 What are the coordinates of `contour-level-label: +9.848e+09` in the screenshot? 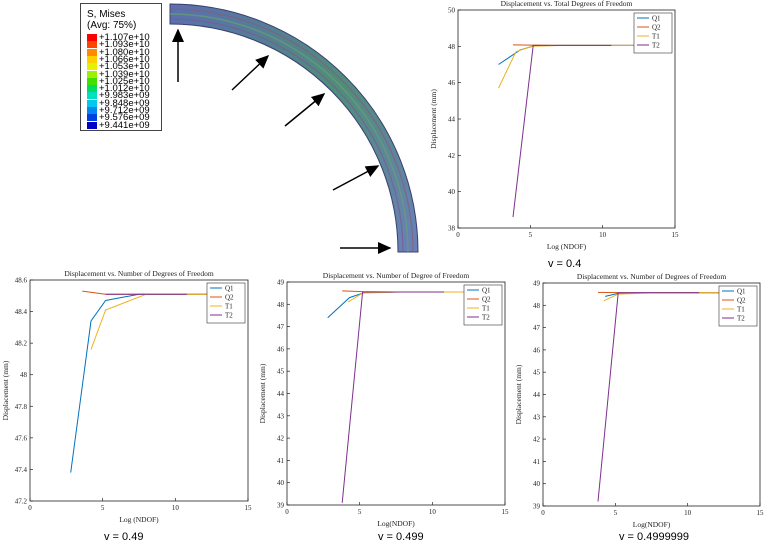 It's located at (124, 103).